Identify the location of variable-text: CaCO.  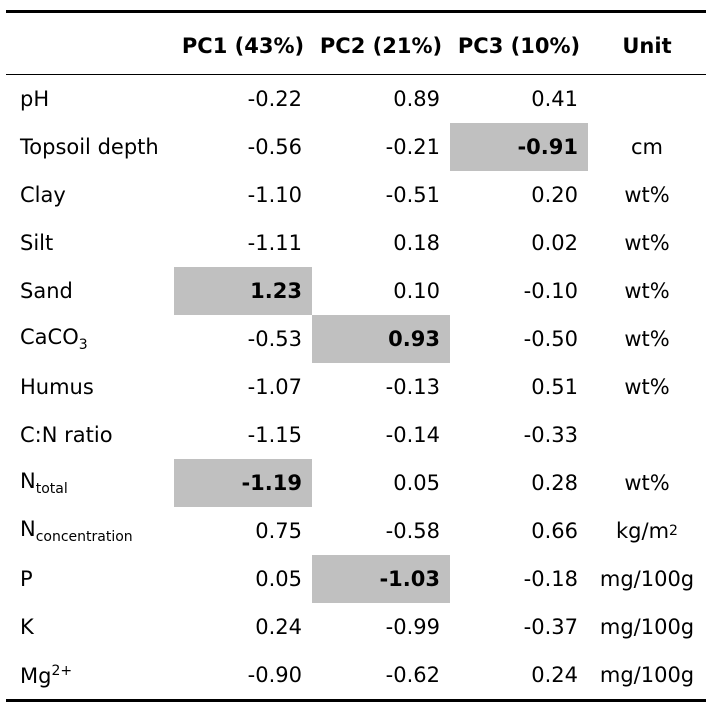
(49, 336).